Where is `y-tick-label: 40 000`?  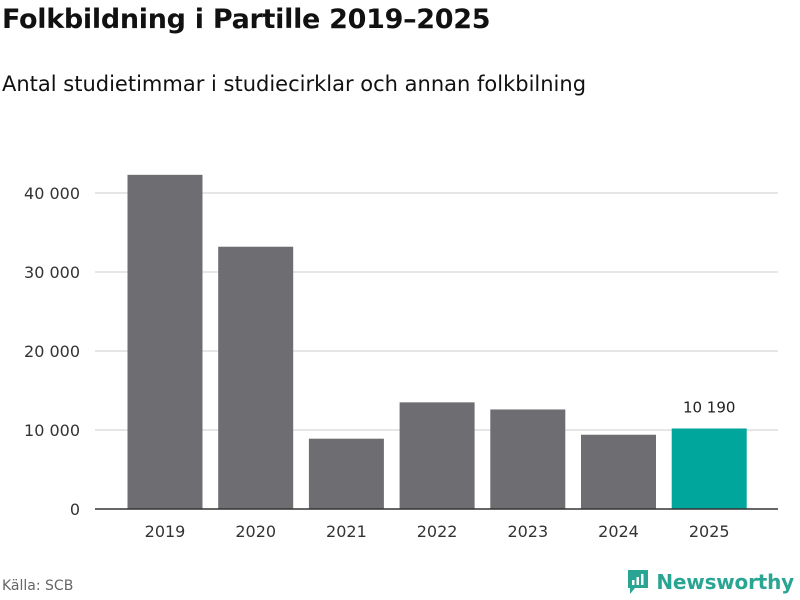 y-tick-label: 40 000 is located at coordinates (52, 193).